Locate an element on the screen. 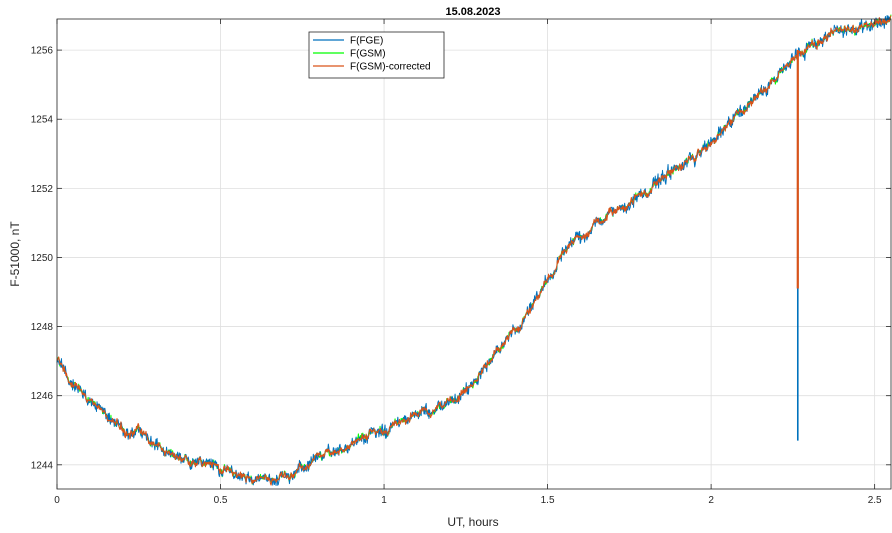 The image size is (892, 533). y-tick-label: 1252 is located at coordinates (42, 189).